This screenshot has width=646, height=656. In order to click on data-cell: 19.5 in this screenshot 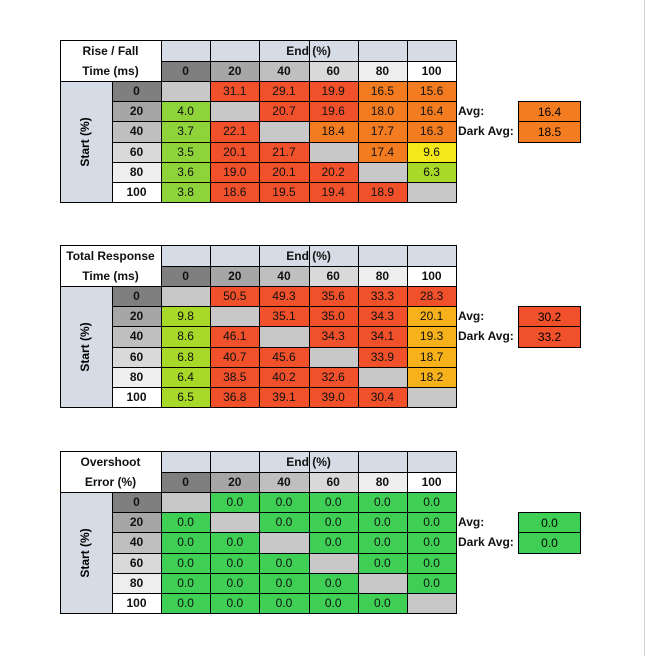, I will do `click(284, 192)`.